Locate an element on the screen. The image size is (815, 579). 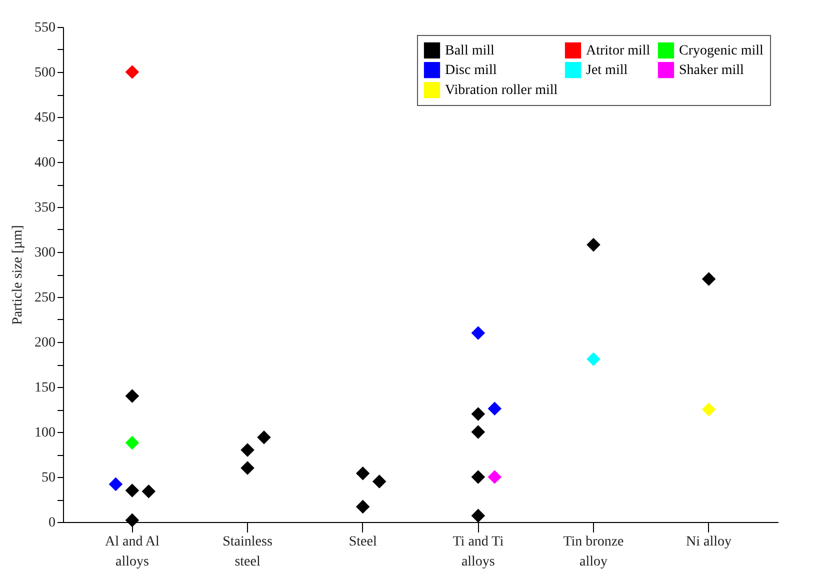
y-tick-label: 50 is located at coordinates (49, 478).